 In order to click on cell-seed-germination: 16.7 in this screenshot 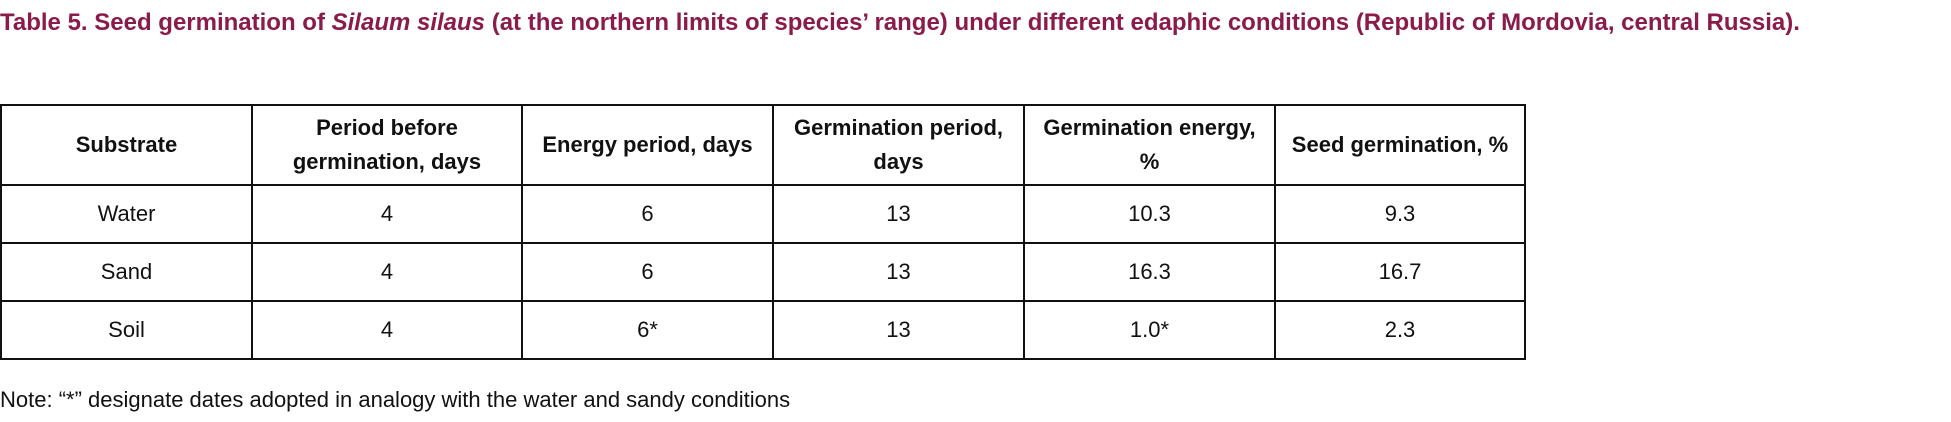, I will do `click(1400, 272)`.